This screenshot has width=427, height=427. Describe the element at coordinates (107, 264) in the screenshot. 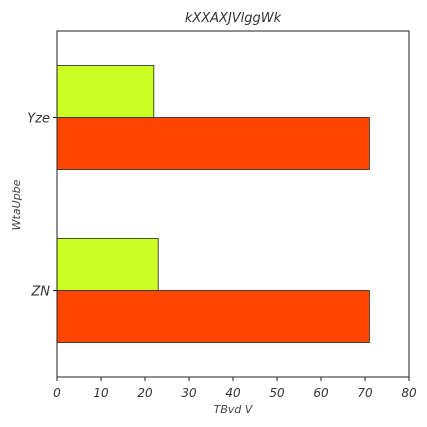

I see `bar-series1-ZN` at that location.